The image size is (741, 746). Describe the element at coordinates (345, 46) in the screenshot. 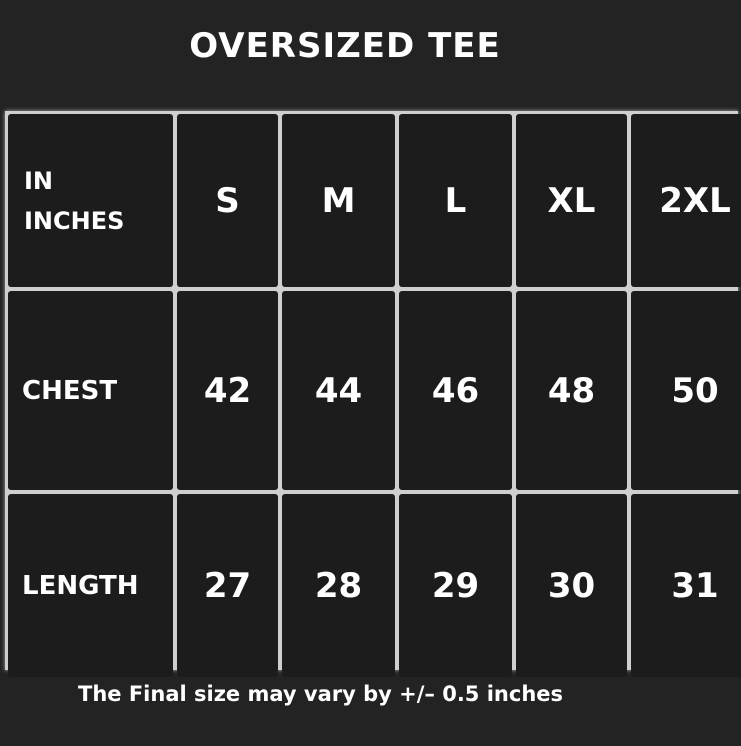

I see `page-title: OVERSIZED TEE` at that location.